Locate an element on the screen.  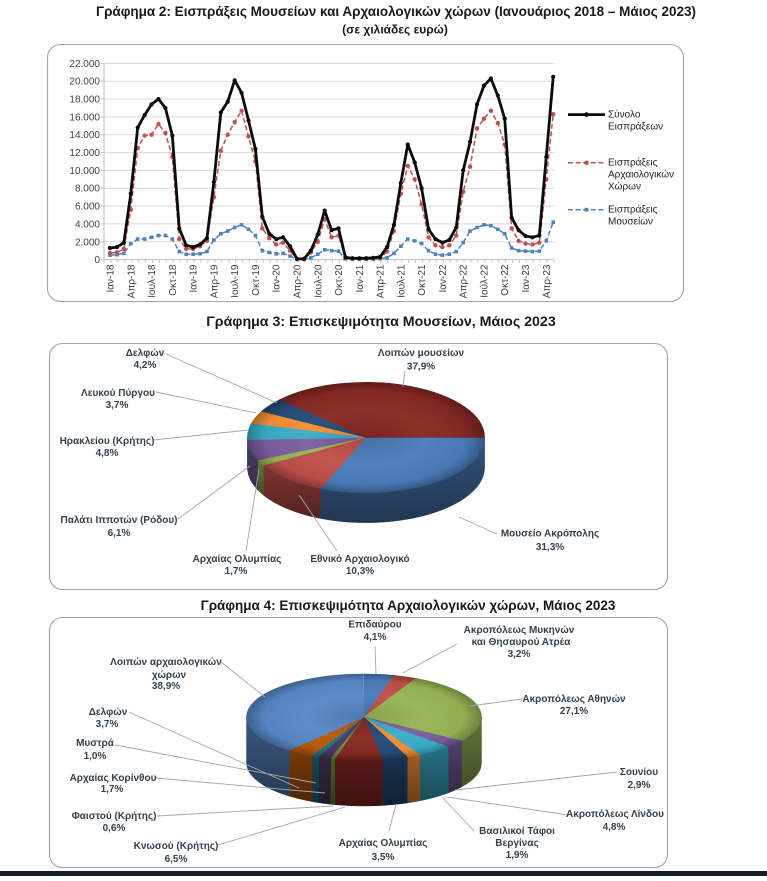
svg-text: Εισπράξεων is located at coordinates (635, 127).